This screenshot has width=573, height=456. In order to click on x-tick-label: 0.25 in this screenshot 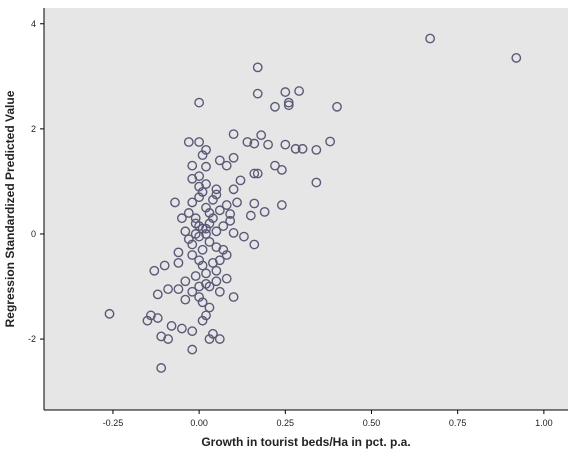, I will do `click(286, 423)`.